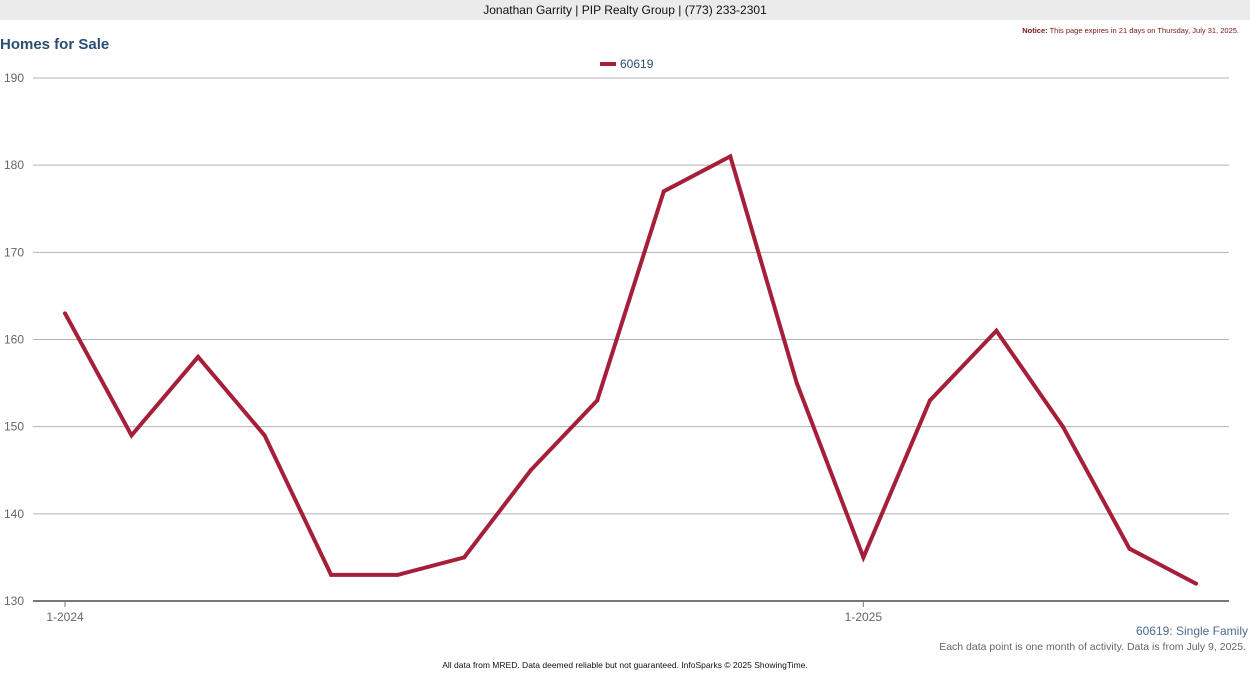 The width and height of the screenshot is (1250, 675). Describe the element at coordinates (864, 617) in the screenshot. I see `x-tick-label-1-2025: 1-2025` at that location.